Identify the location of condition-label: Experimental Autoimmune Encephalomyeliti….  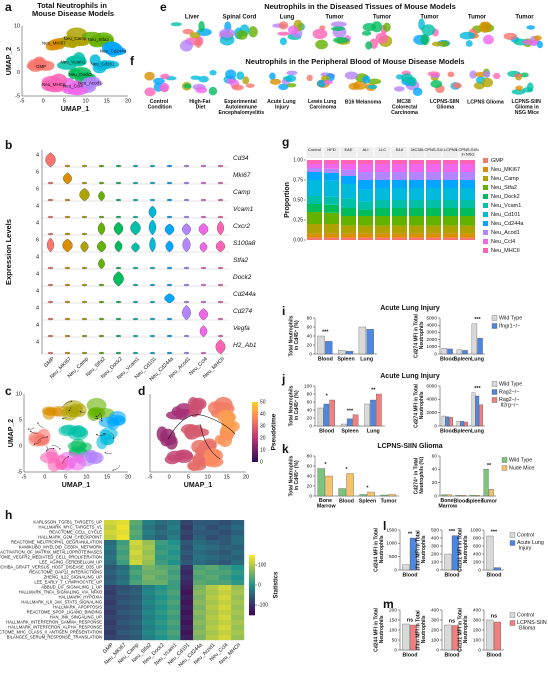
(240, 107).